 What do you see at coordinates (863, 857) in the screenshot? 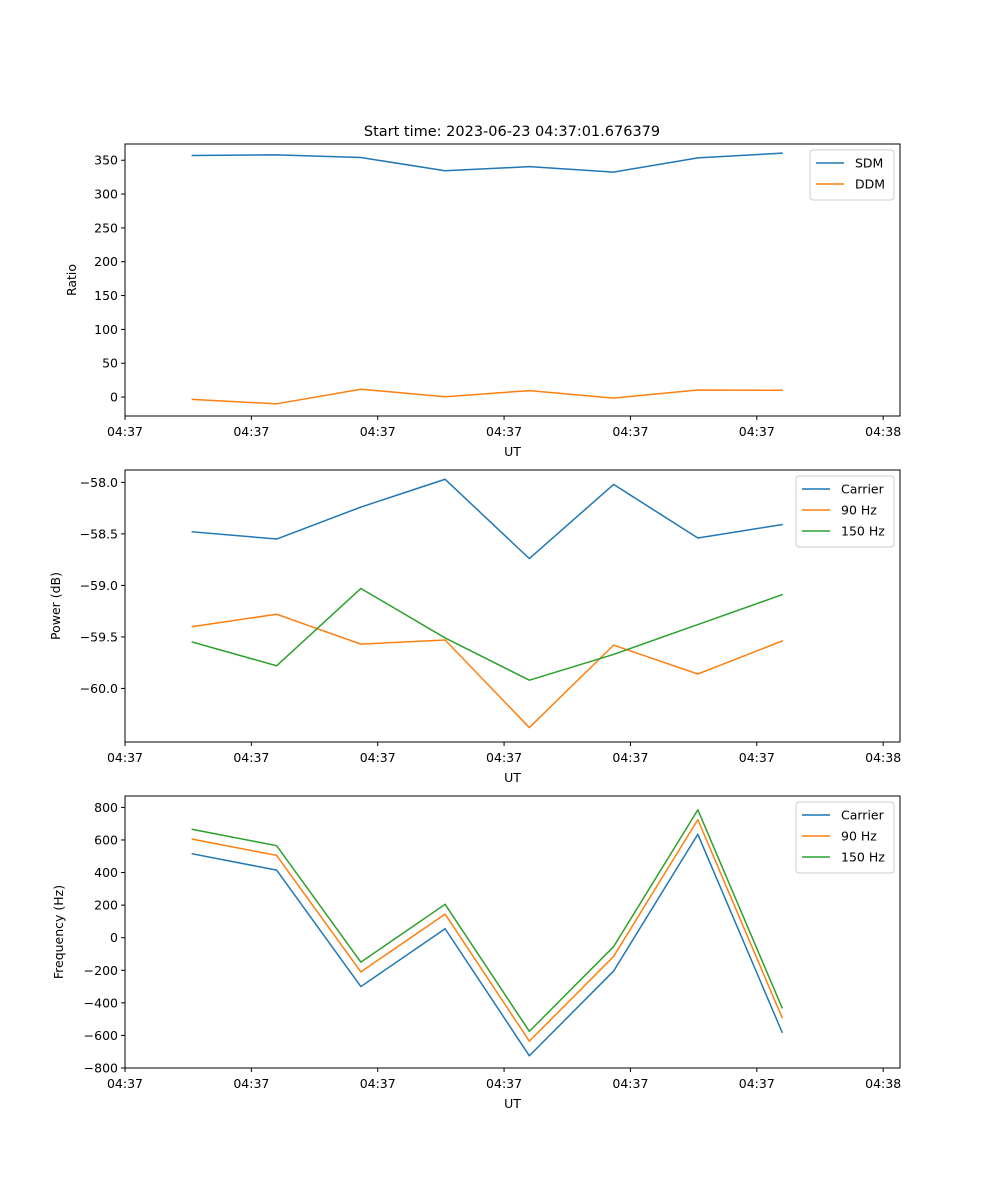
I see `frequency-legend-label: 150 Hz` at bounding box center [863, 857].